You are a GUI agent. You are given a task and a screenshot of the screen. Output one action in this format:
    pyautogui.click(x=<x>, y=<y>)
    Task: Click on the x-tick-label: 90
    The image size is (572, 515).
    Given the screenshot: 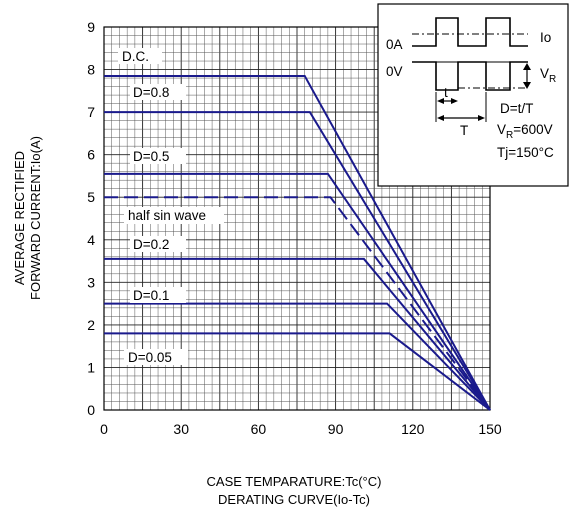 What is the action you would take?
    pyautogui.click(x=336, y=429)
    